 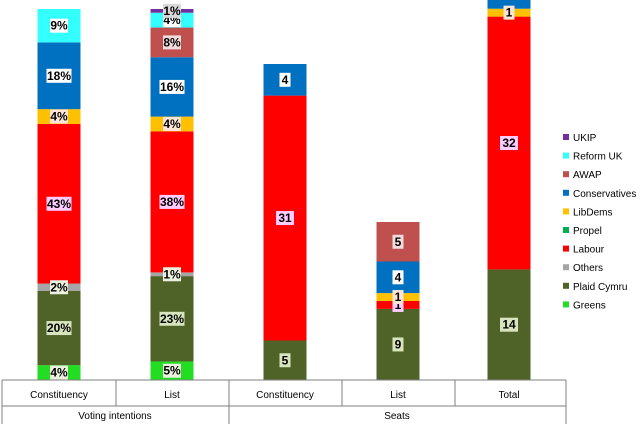 I want to click on label-text-plaid-cymru-0: 20%, so click(x=59, y=328).